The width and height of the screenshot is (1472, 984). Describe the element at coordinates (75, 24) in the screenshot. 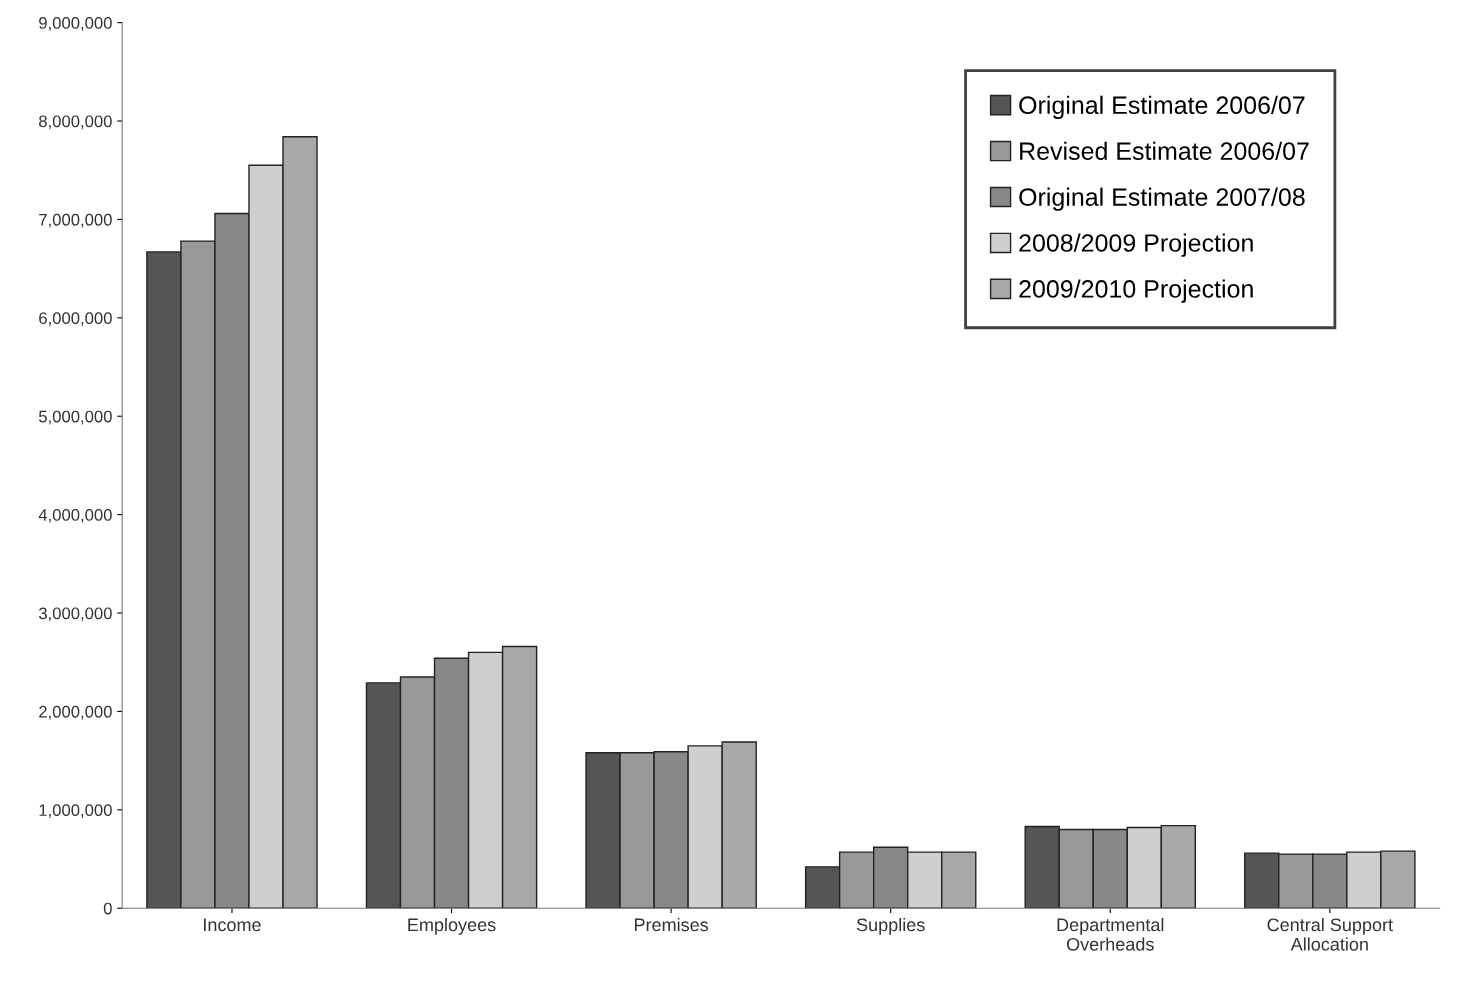

I see `y-tick-label: 9,000,000` at that location.